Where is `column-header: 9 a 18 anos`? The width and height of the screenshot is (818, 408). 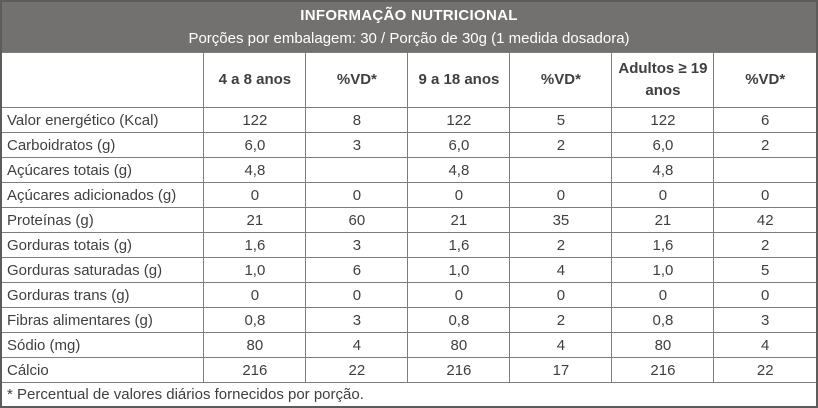
column-header: 9 a 18 anos is located at coordinates (459, 80).